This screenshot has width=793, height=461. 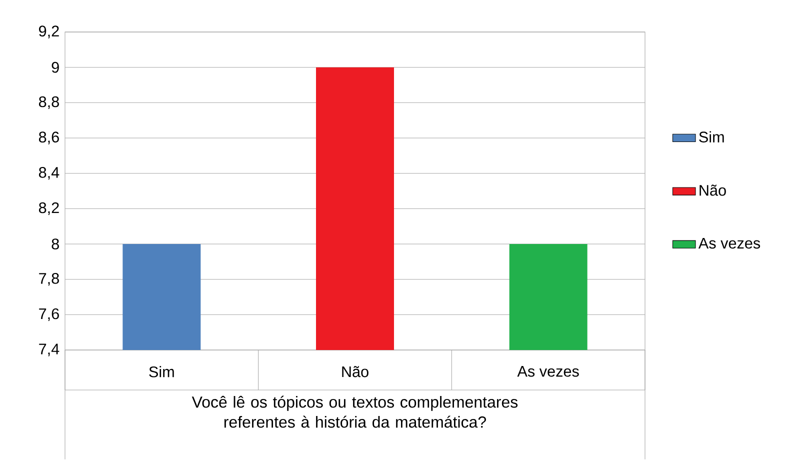 I want to click on y-tick-label: 7,8, so click(x=49, y=279).